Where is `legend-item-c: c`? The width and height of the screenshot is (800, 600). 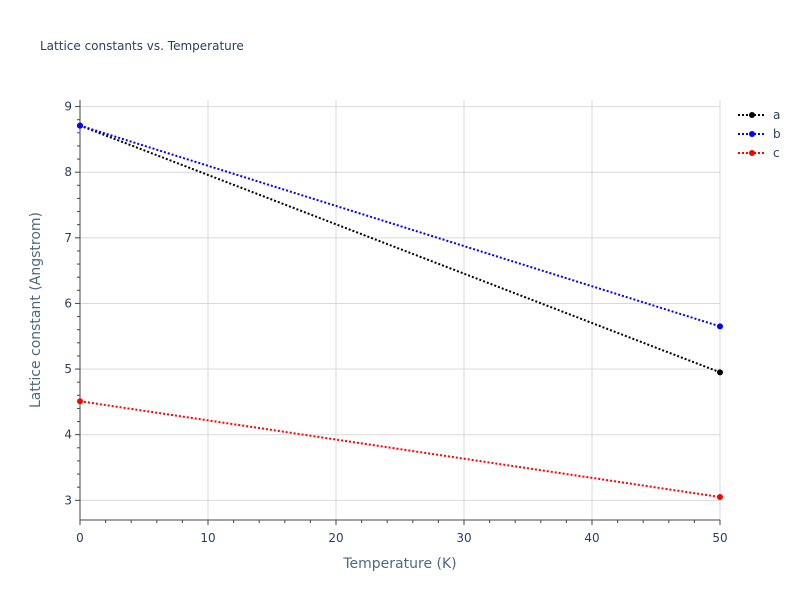
legend-item-c: c is located at coordinates (759, 153).